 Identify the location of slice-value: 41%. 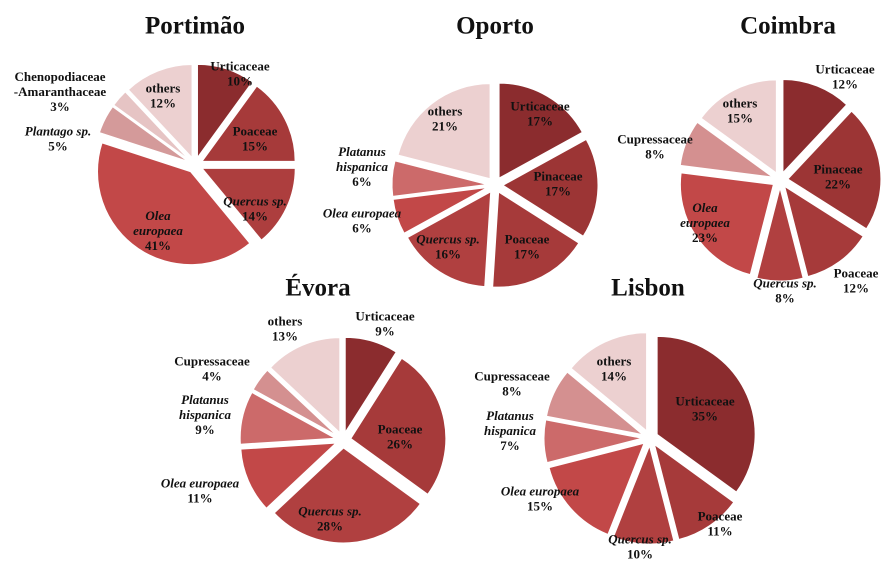
(158, 245).